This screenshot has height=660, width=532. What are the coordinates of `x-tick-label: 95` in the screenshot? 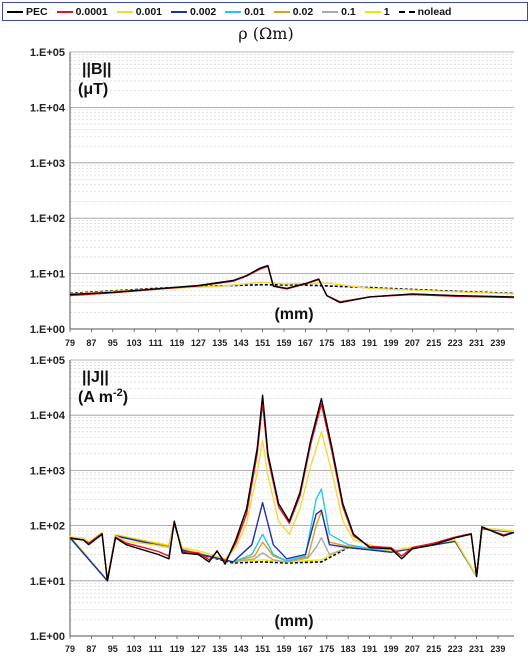 It's located at (113, 343).